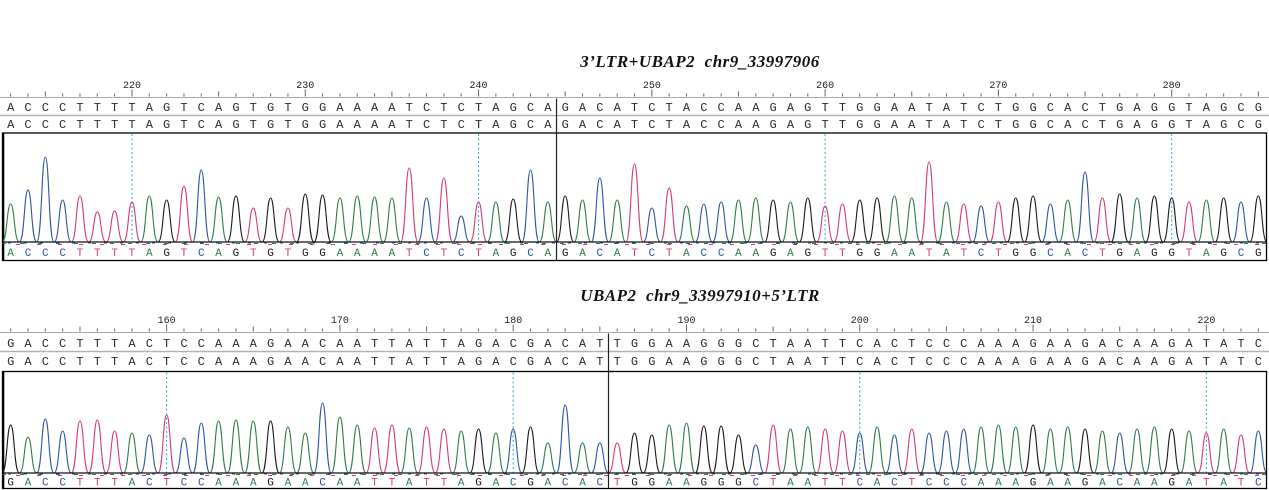 Image resolution: width=1269 pixels, height=490 pixels. Describe the element at coordinates (1206, 321) in the screenshot. I see `ruler-label: 220` at that location.